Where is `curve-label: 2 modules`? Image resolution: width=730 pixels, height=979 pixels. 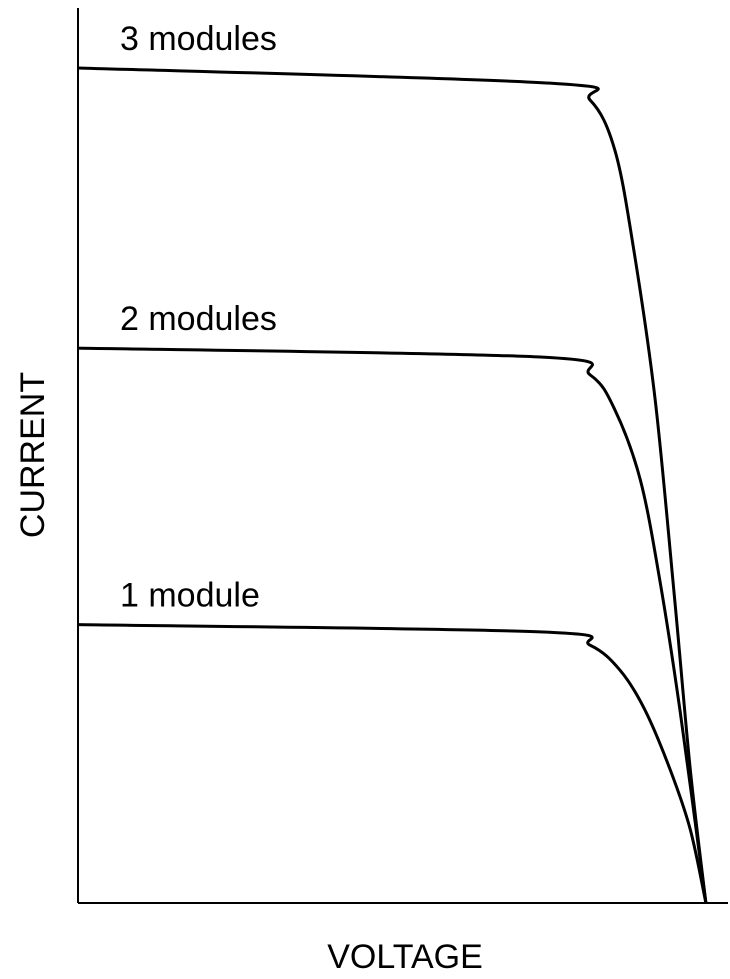 curve-label: 2 modules is located at coordinates (198, 319).